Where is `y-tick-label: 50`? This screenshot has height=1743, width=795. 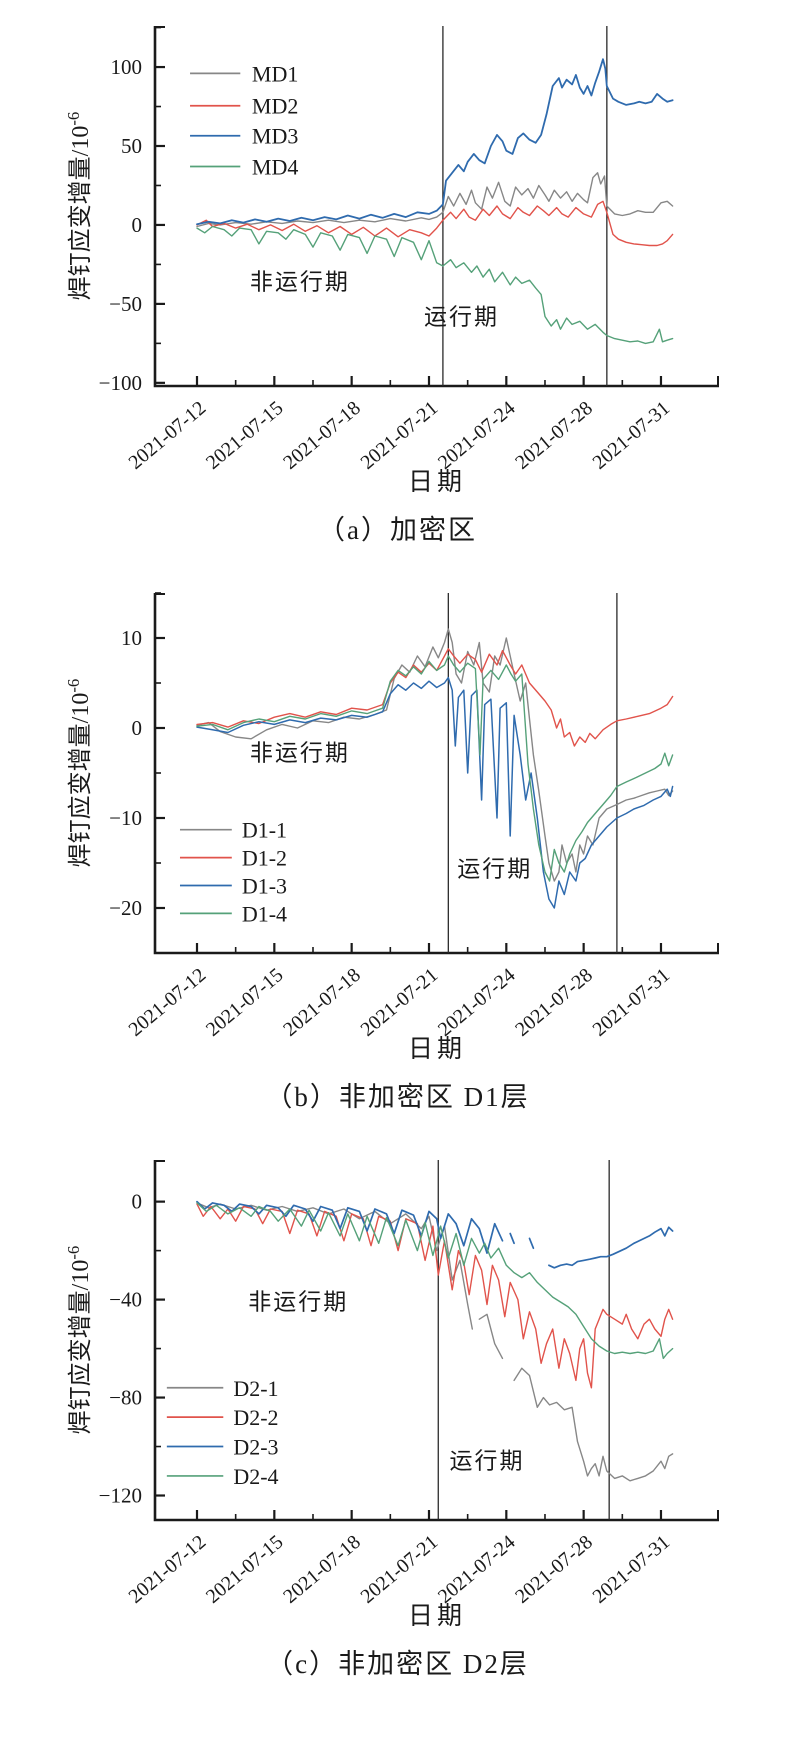 y-tick-label: 50 is located at coordinates (131, 146).